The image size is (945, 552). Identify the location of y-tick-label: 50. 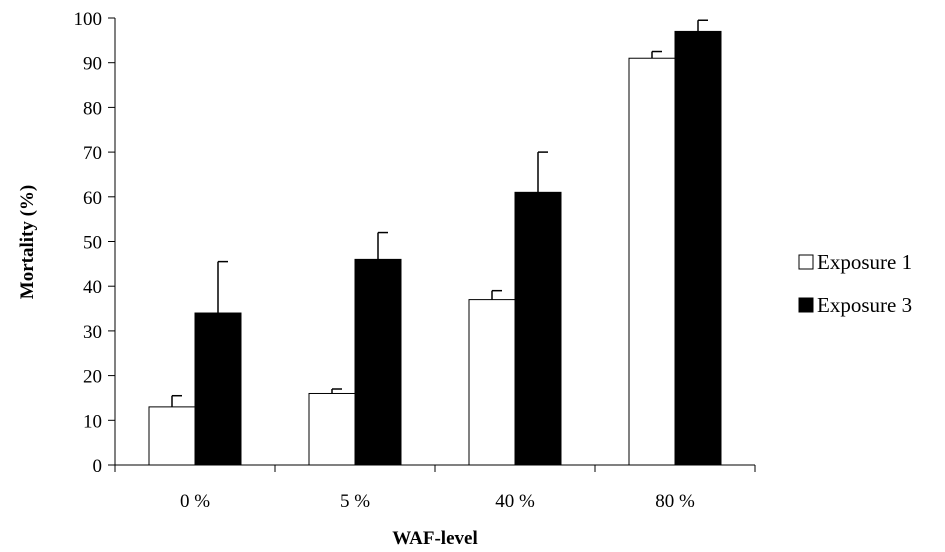
(92, 243).